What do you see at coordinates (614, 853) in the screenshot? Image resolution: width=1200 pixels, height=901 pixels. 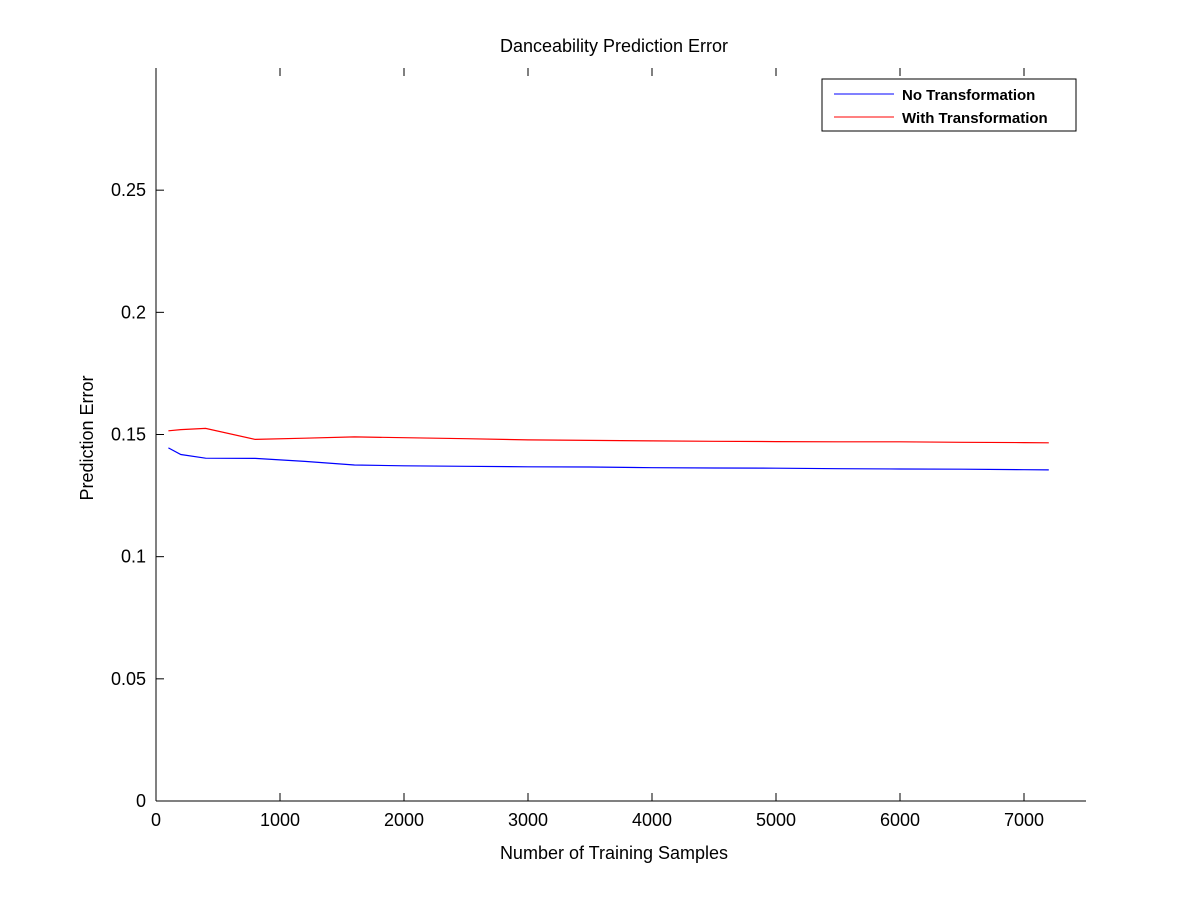 I see `x-axis-label: Number of Training Samples` at bounding box center [614, 853].